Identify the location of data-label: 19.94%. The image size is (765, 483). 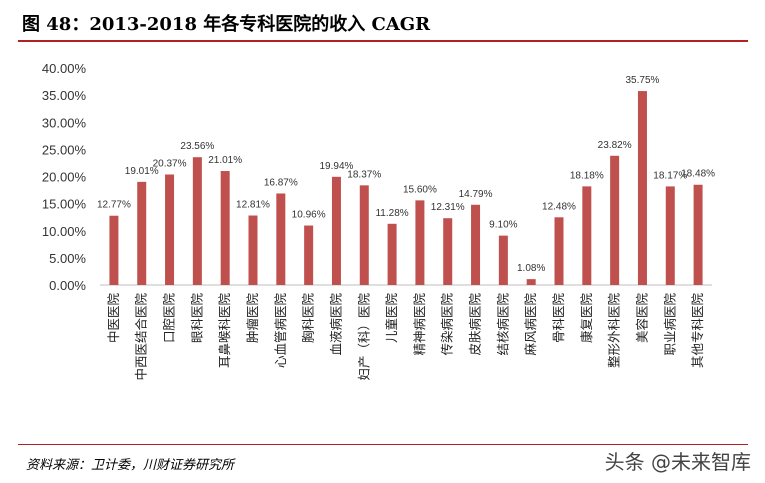
(336, 166).